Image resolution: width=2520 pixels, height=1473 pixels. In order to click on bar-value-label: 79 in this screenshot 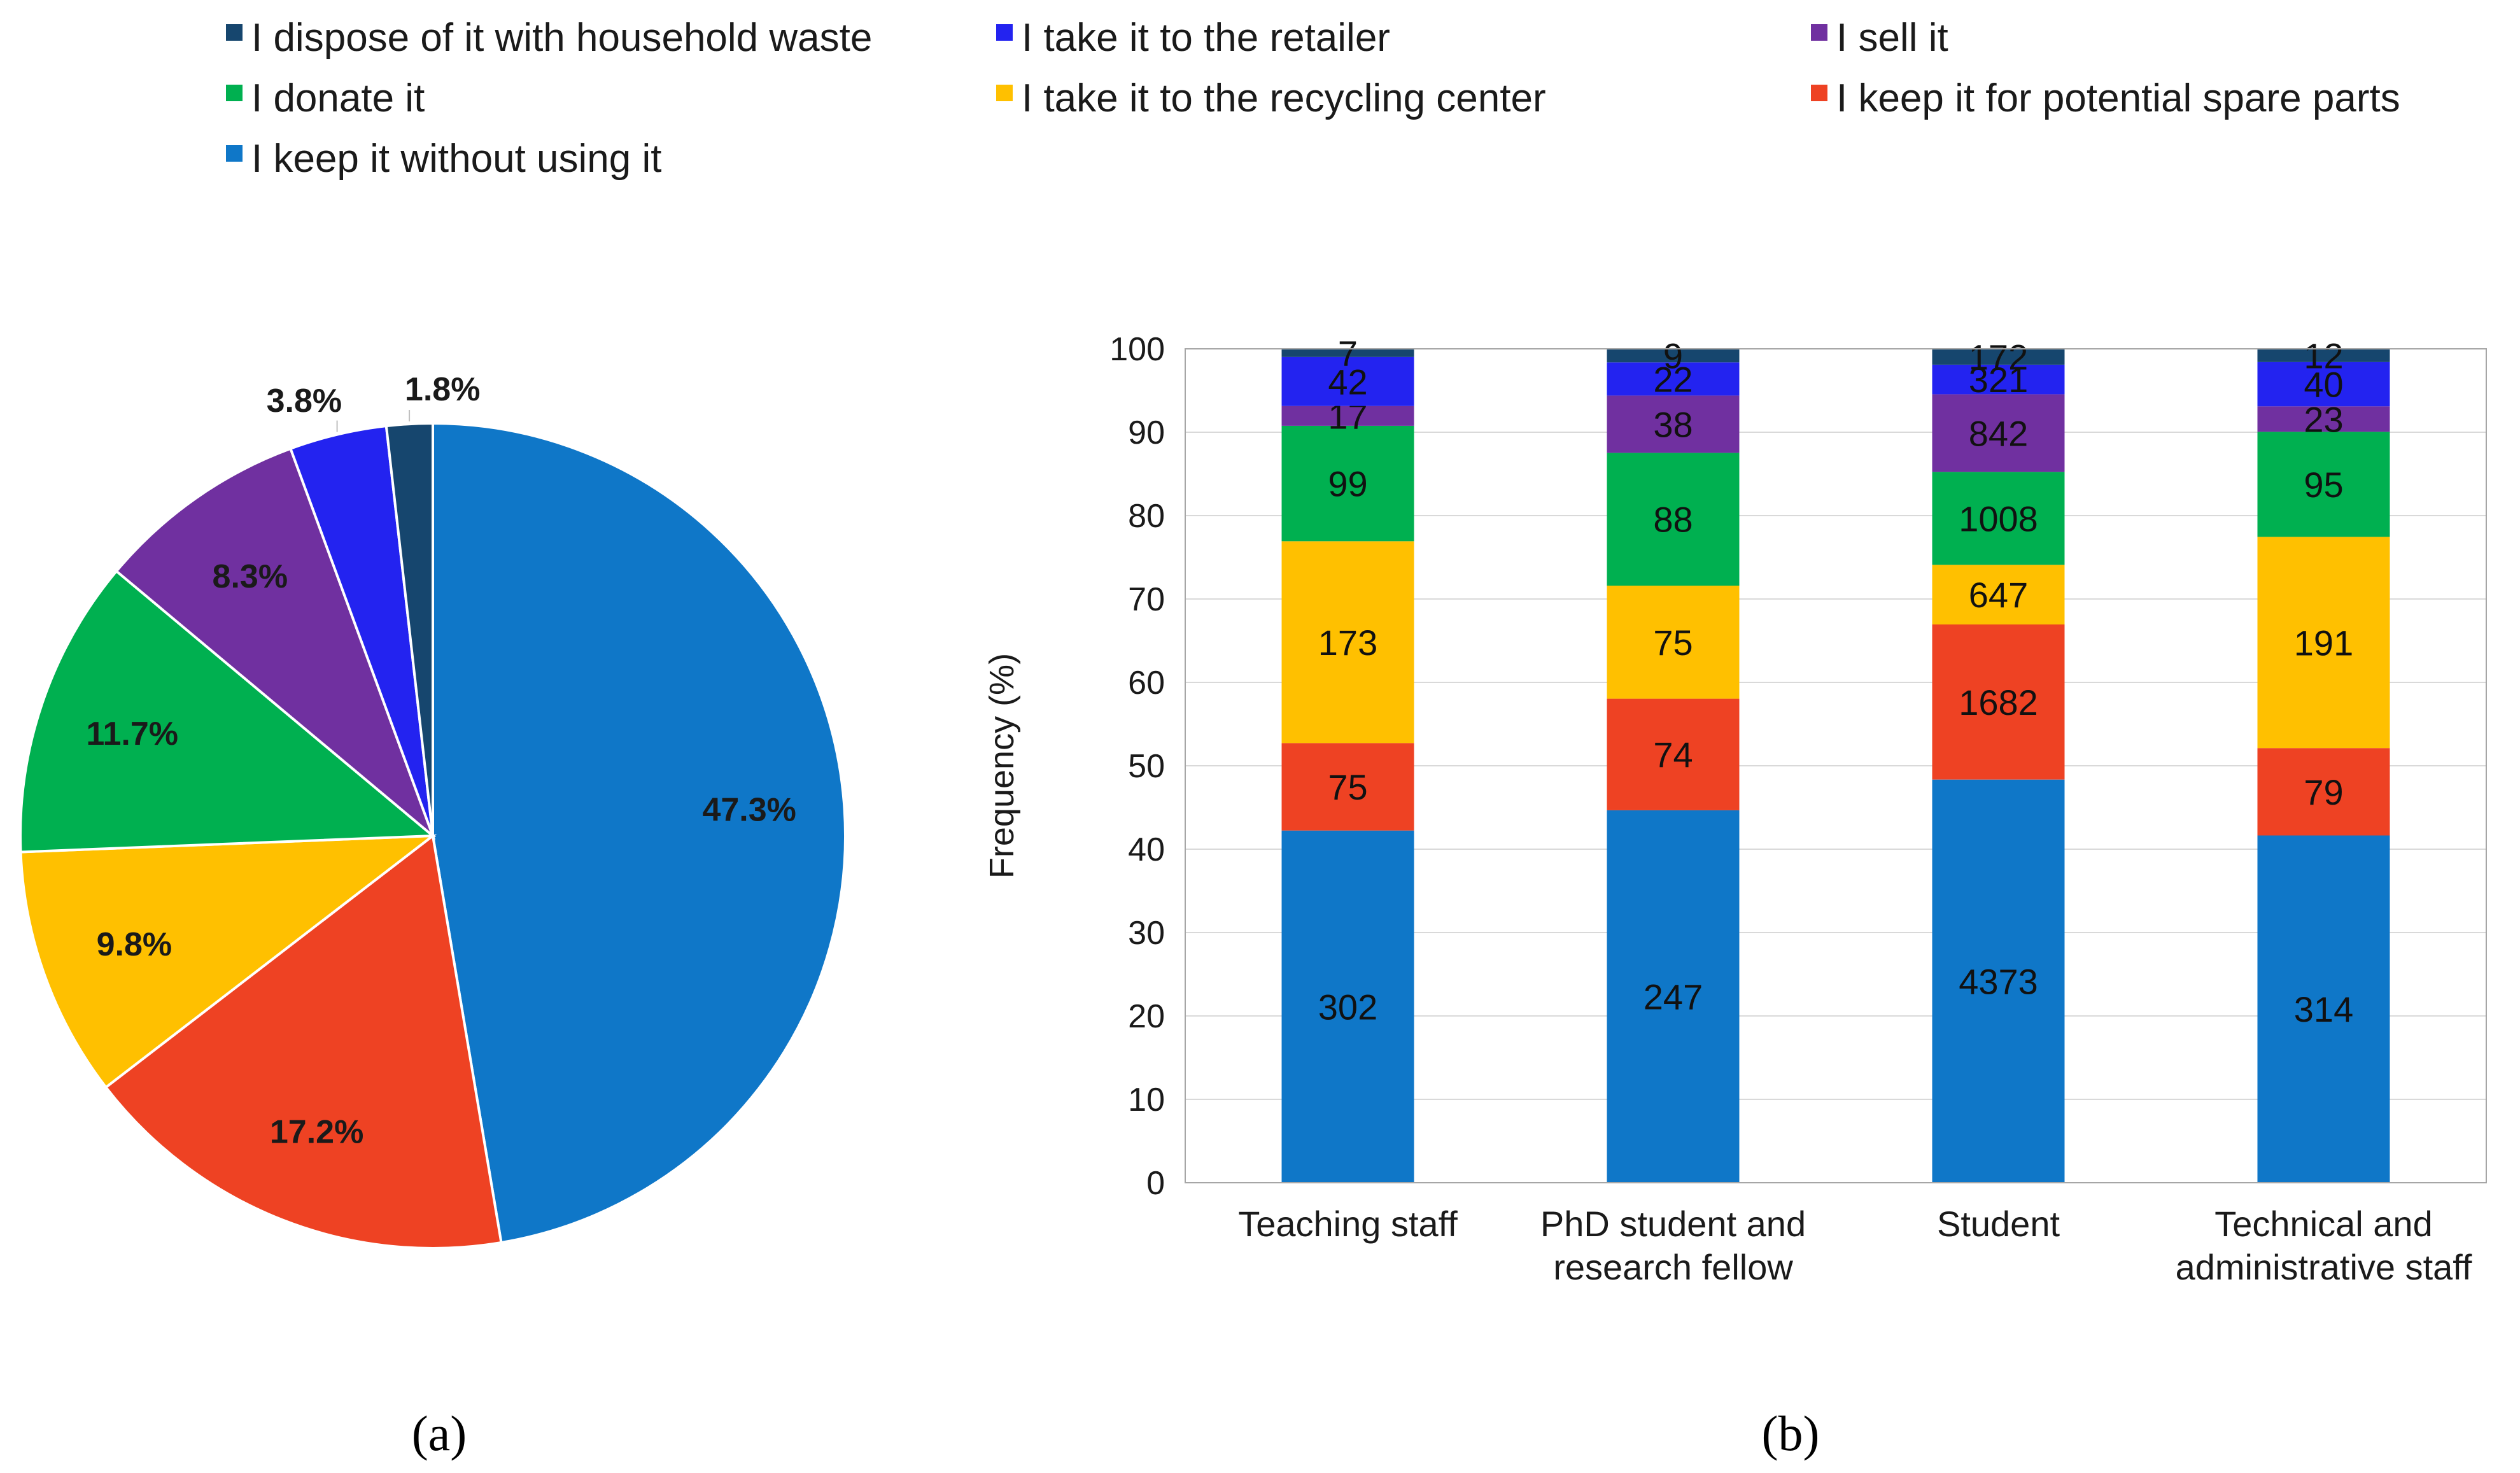, I will do `click(2323, 792)`.